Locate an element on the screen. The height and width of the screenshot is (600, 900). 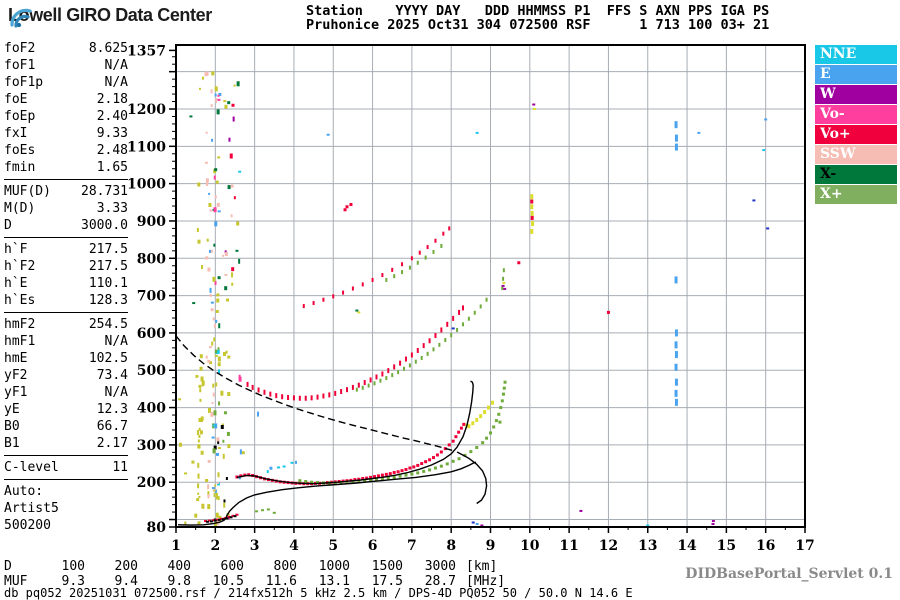
trace-specks-yellow is located at coordinates (447, 210).